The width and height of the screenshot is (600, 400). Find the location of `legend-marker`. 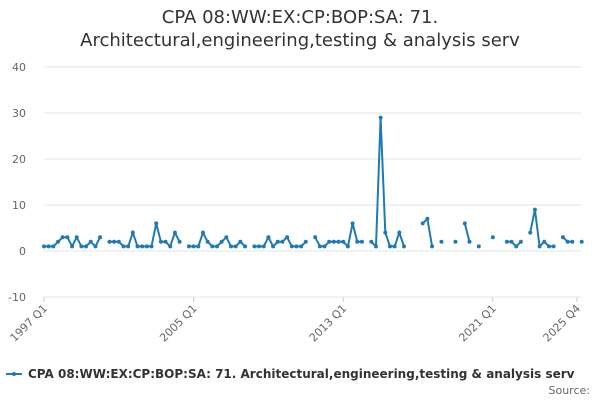

legend-marker is located at coordinates (14, 374).